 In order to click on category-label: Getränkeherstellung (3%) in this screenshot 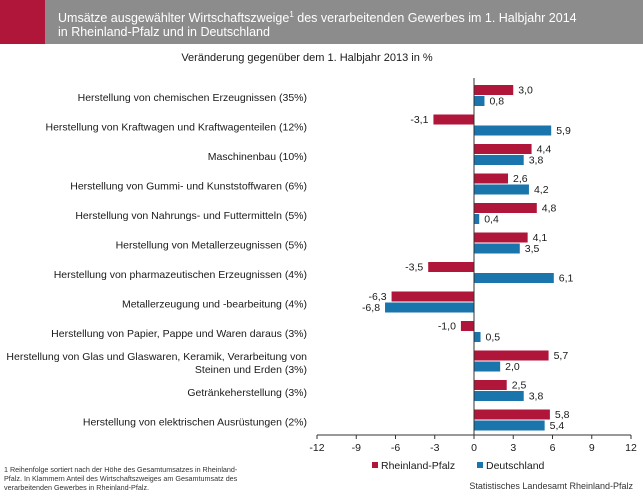, I will do `click(247, 393)`.